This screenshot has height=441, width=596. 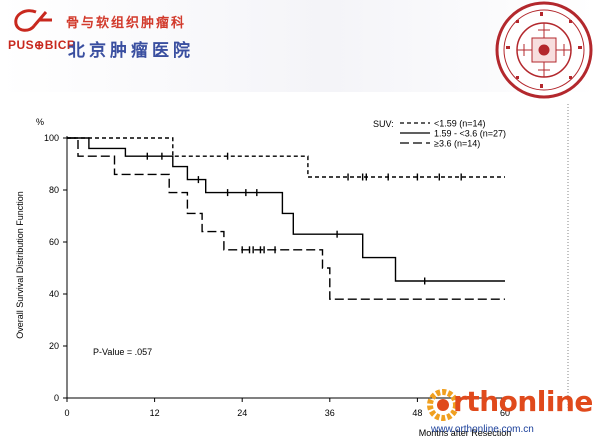 What do you see at coordinates (443, 405) in the screenshot?
I see `orthonline-logo-icon` at bounding box center [443, 405].